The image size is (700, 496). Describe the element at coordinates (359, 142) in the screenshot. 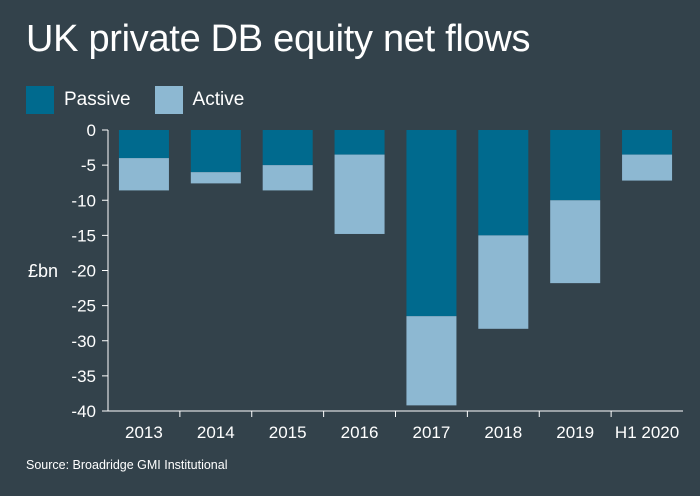

I see `bar-passive-2016` at that location.